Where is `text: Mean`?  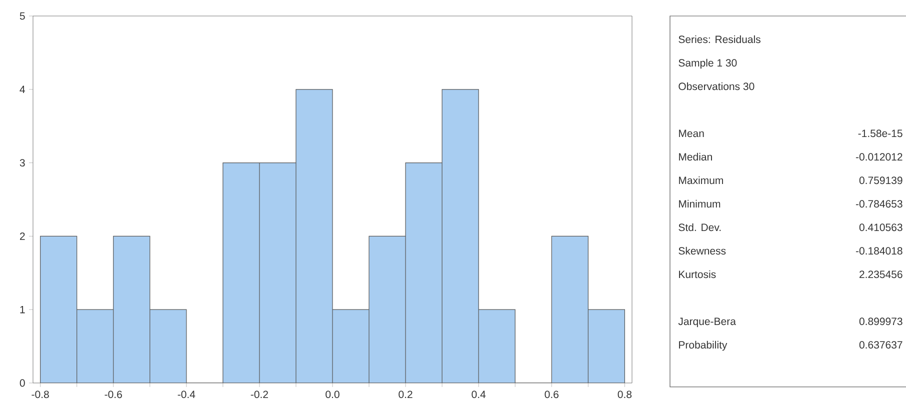 text: Mean is located at coordinates (691, 134).